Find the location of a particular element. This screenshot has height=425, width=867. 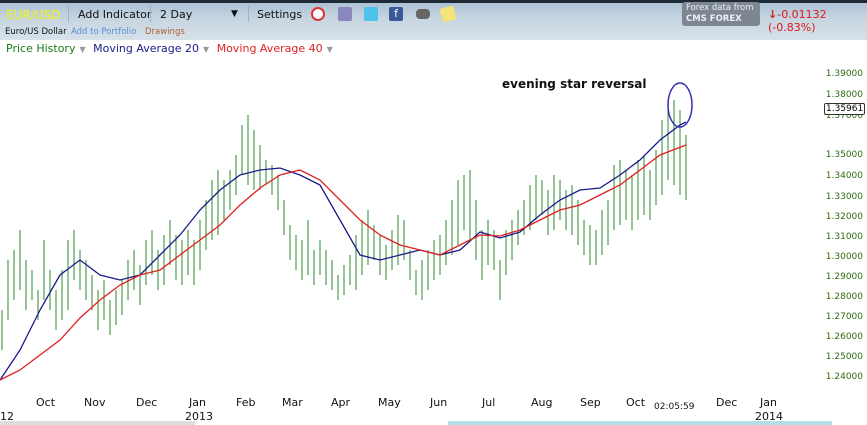

time-label: 02:05:59 is located at coordinates (674, 407).